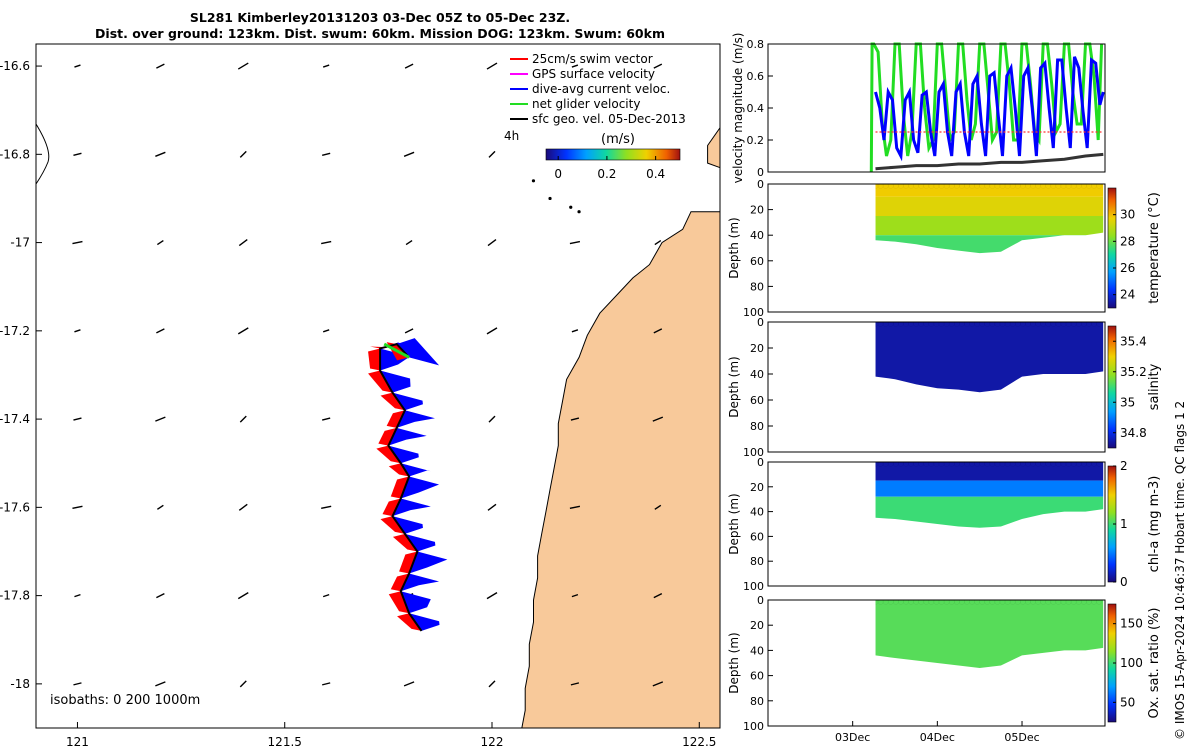 This screenshot has width=1200, height=750. Describe the element at coordinates (15, 331) in the screenshot. I see `map-ytick-label: -17.2` at that location.